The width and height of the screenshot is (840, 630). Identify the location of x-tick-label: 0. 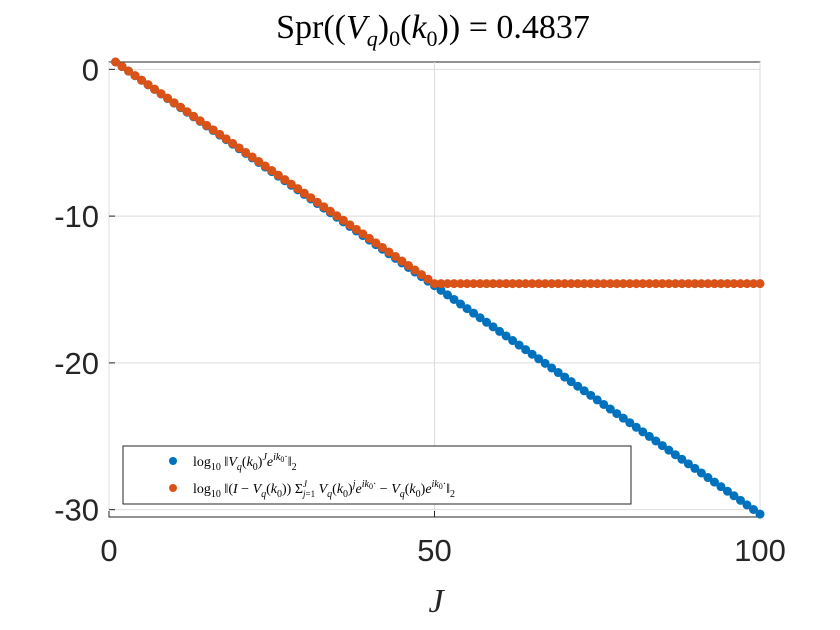
(108, 550).